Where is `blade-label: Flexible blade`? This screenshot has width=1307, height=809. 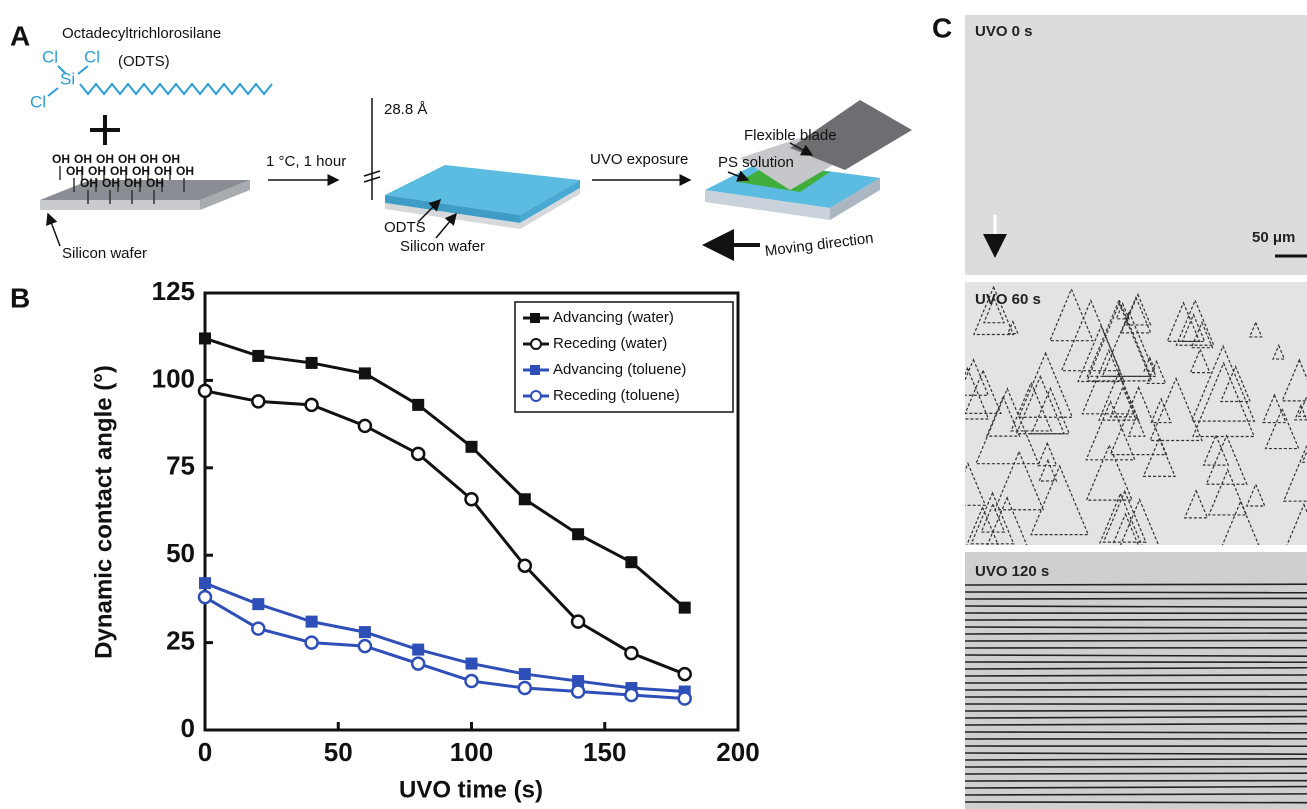
blade-label: Flexible blade is located at coordinates (790, 135).